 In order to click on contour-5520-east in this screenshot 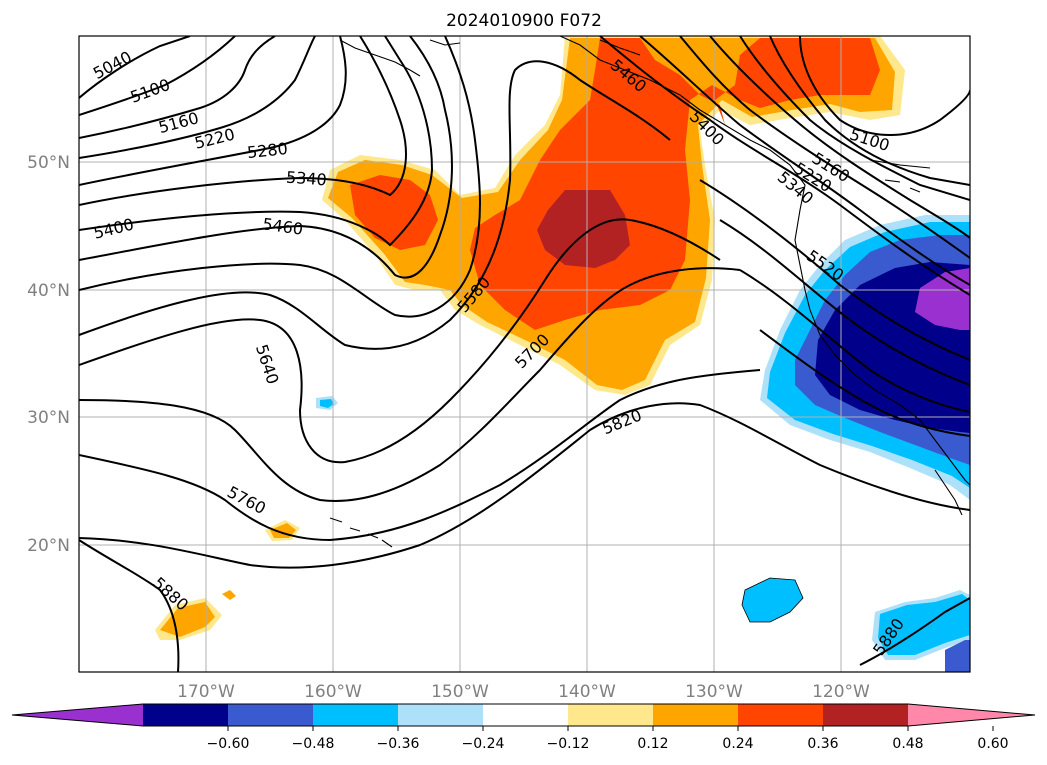, I will do `click(834, 270)`.